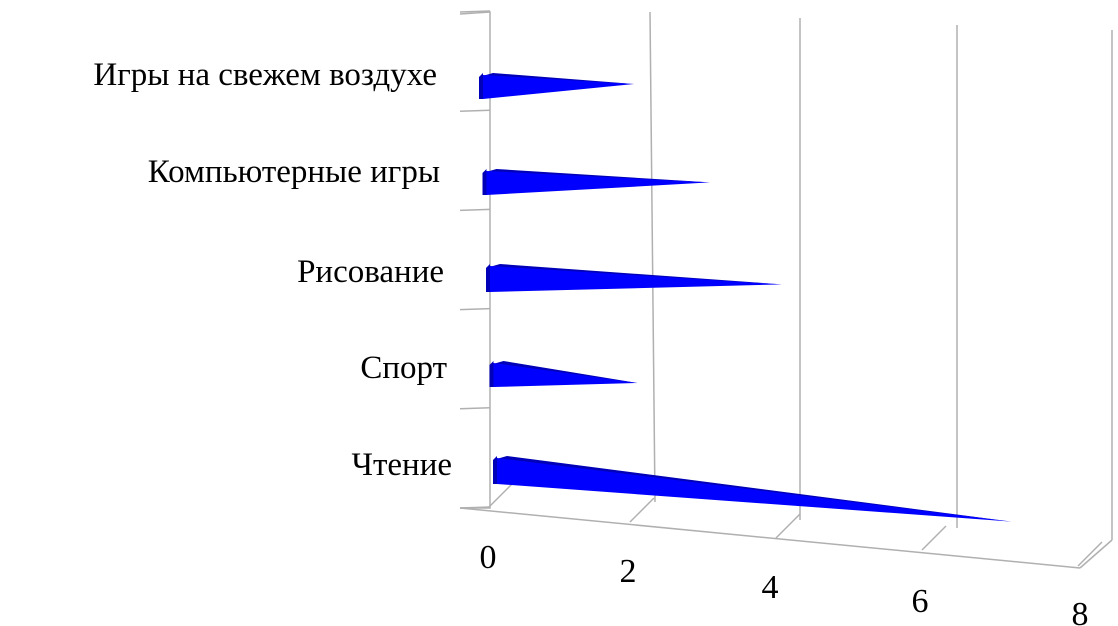  I want to click on x-tick-label: 8, so click(1080, 611).